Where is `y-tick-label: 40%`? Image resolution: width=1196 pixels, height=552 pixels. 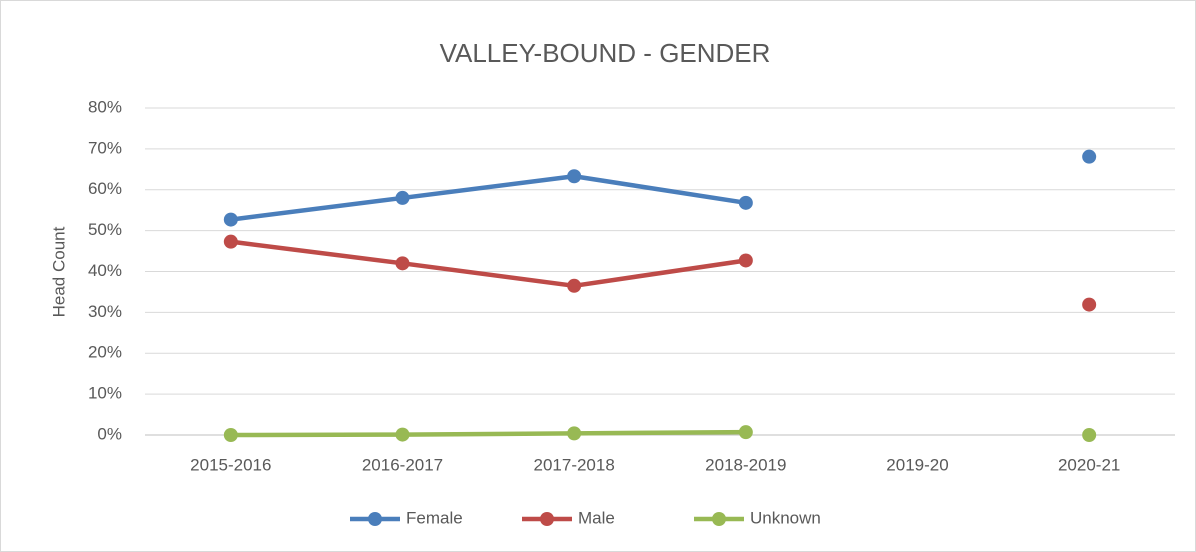
y-tick-label: 40% is located at coordinates (105, 270).